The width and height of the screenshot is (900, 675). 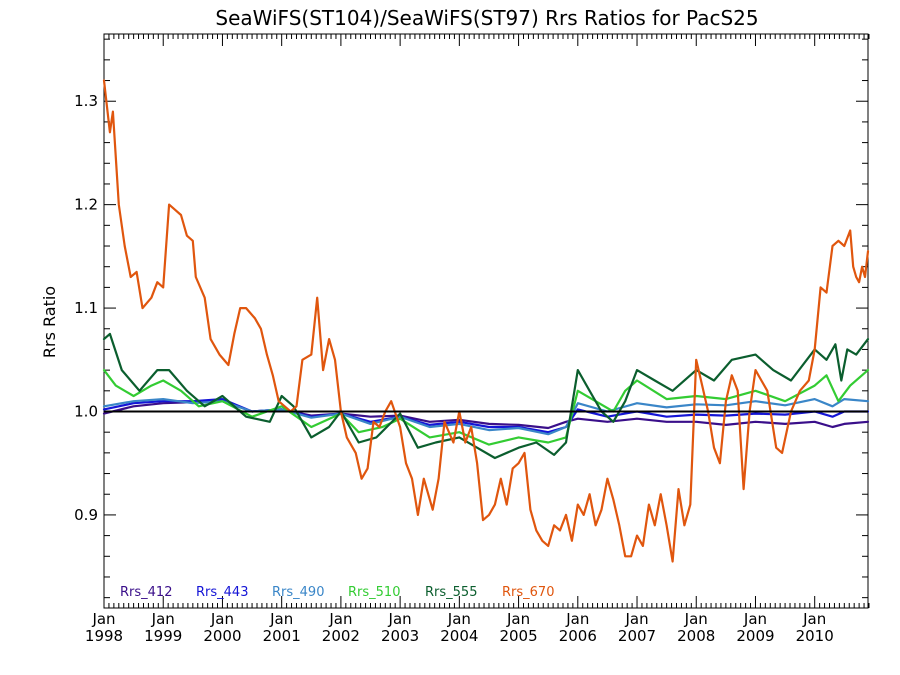 I want to click on y-tick-label: 1.1, so click(x=86, y=308).